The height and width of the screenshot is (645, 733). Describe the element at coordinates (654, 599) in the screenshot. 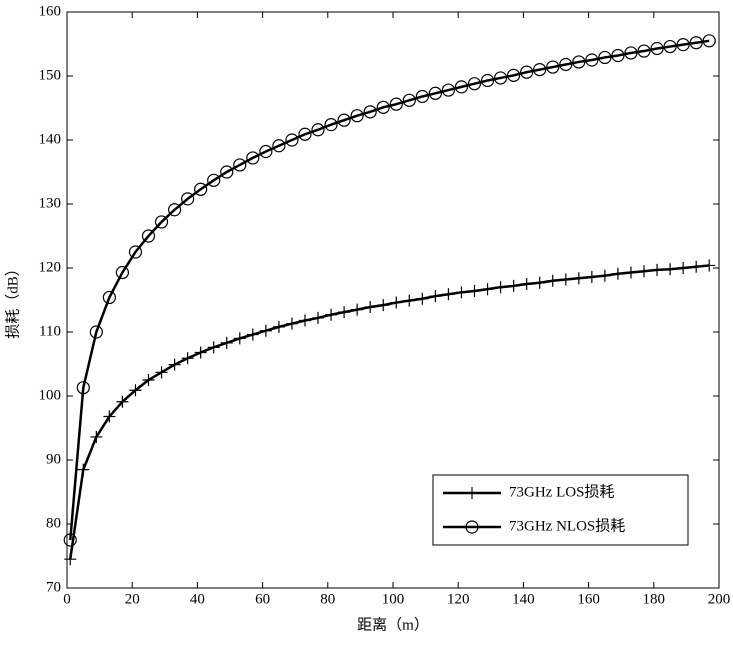

I see `x-tick-label: 180` at that location.